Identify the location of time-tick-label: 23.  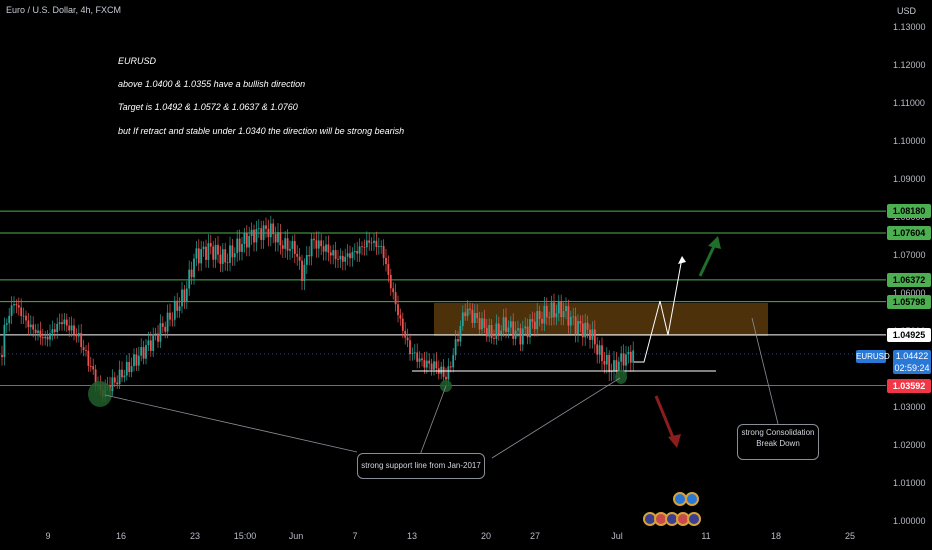
(195, 536).